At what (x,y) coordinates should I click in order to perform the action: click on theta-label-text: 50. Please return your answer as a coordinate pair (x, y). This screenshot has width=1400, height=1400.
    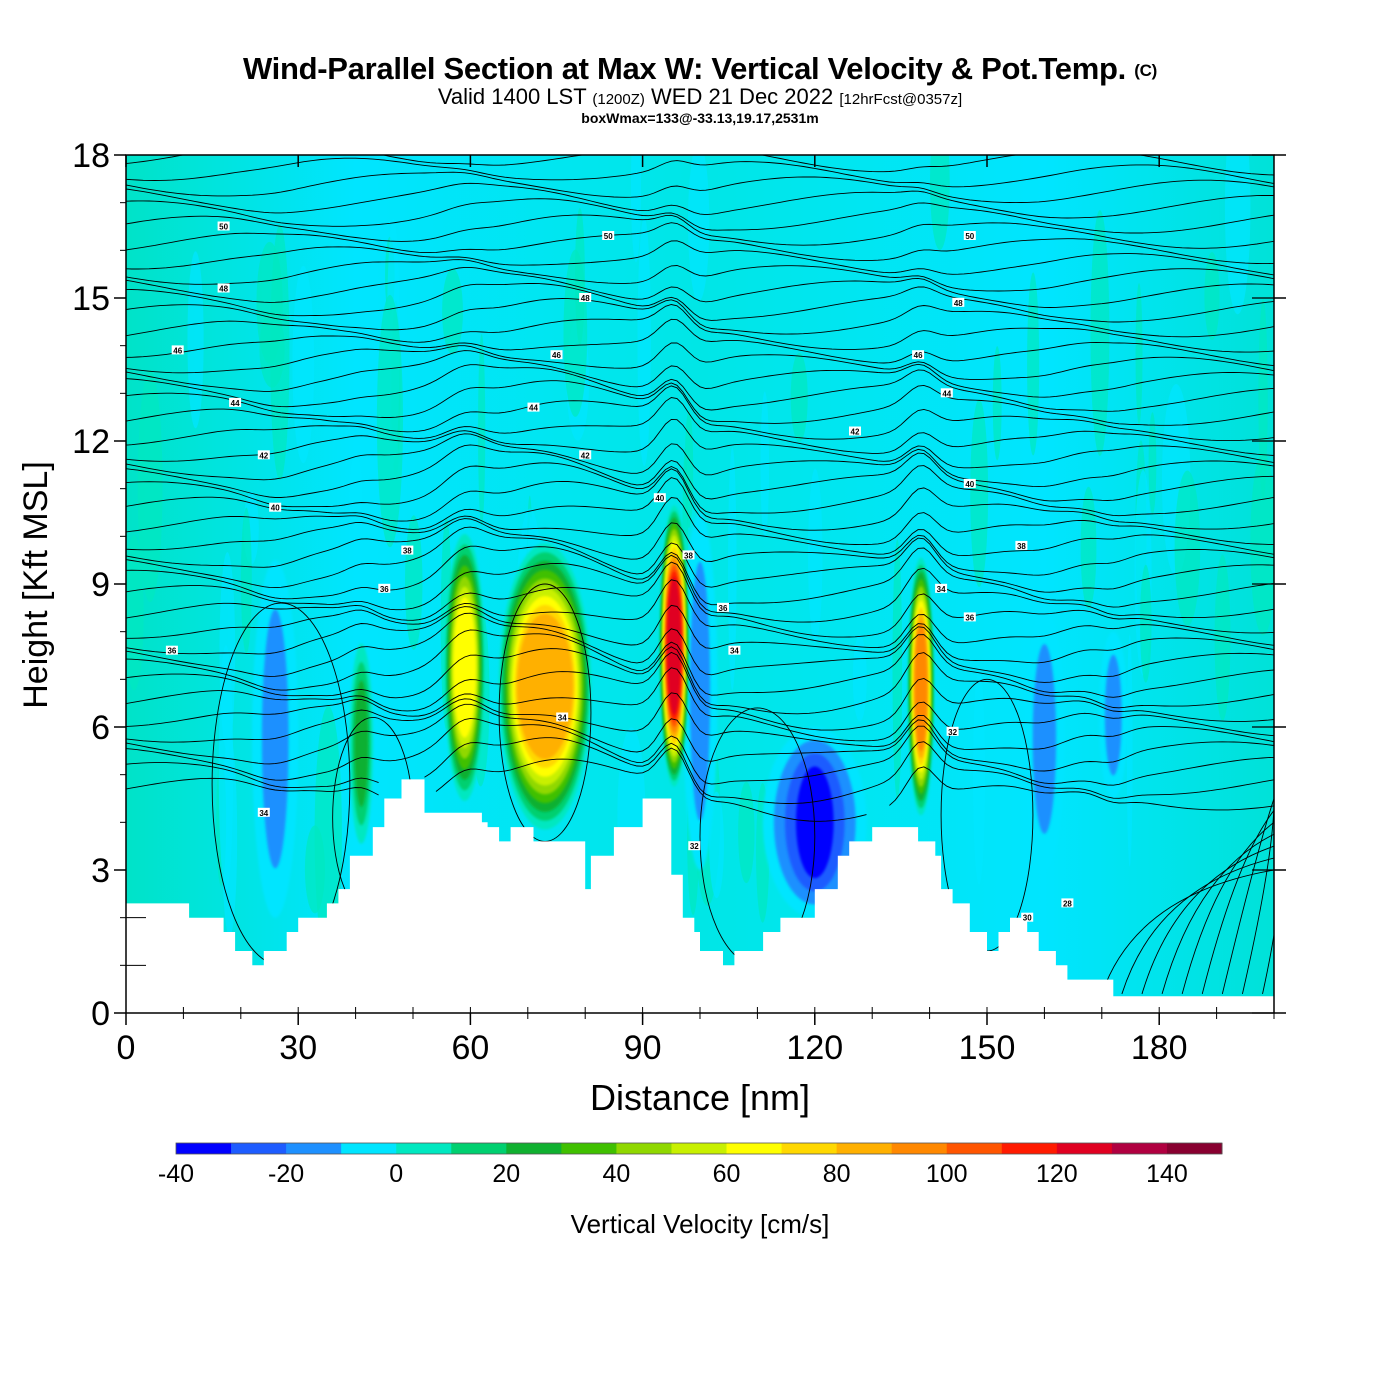
    Looking at the image, I should click on (608, 236).